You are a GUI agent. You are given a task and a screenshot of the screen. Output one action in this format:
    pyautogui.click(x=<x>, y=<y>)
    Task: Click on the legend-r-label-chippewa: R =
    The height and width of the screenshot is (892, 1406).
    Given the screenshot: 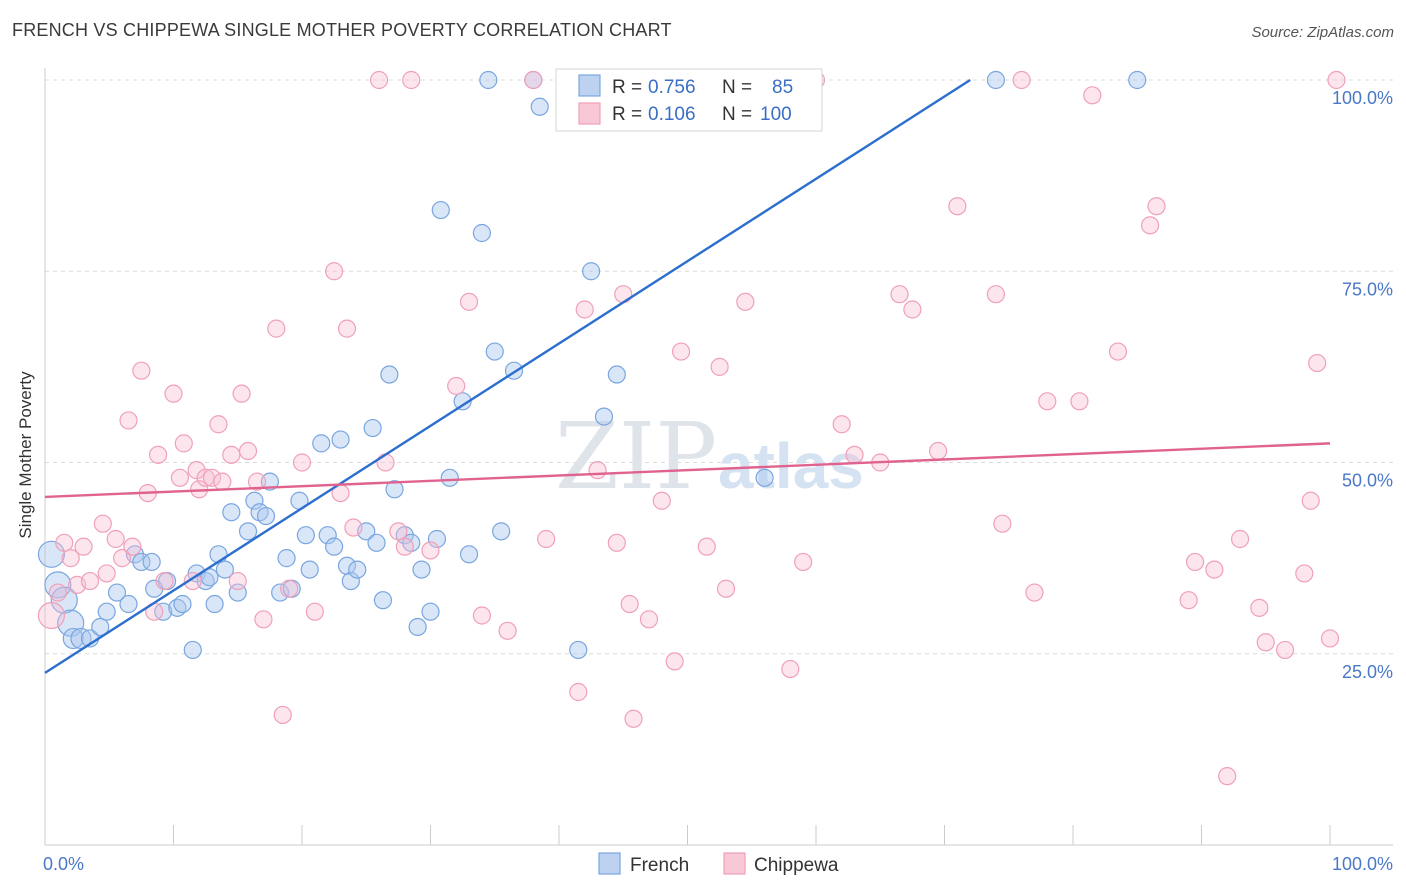 What is the action you would take?
    pyautogui.click(x=627, y=114)
    